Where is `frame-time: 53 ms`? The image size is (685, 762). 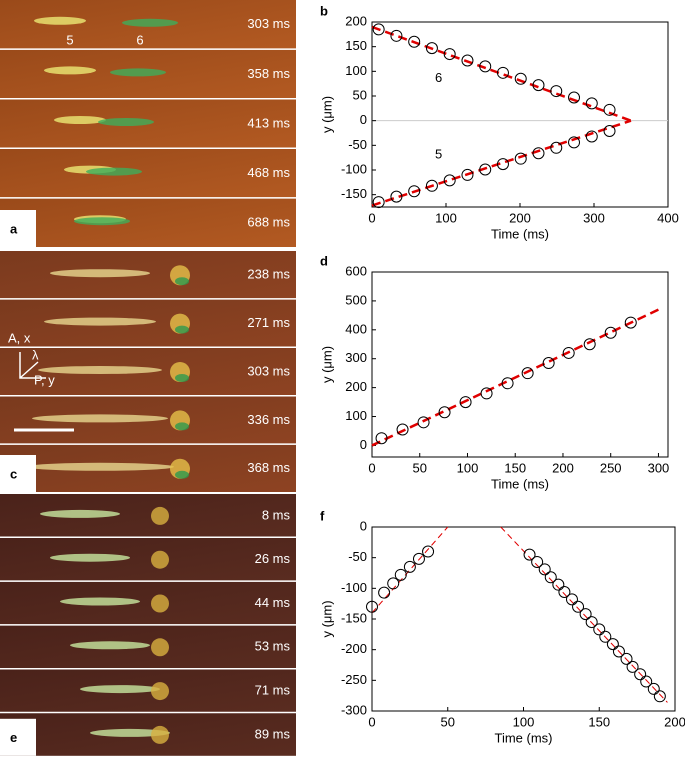 frame-time: 53 ms is located at coordinates (273, 646).